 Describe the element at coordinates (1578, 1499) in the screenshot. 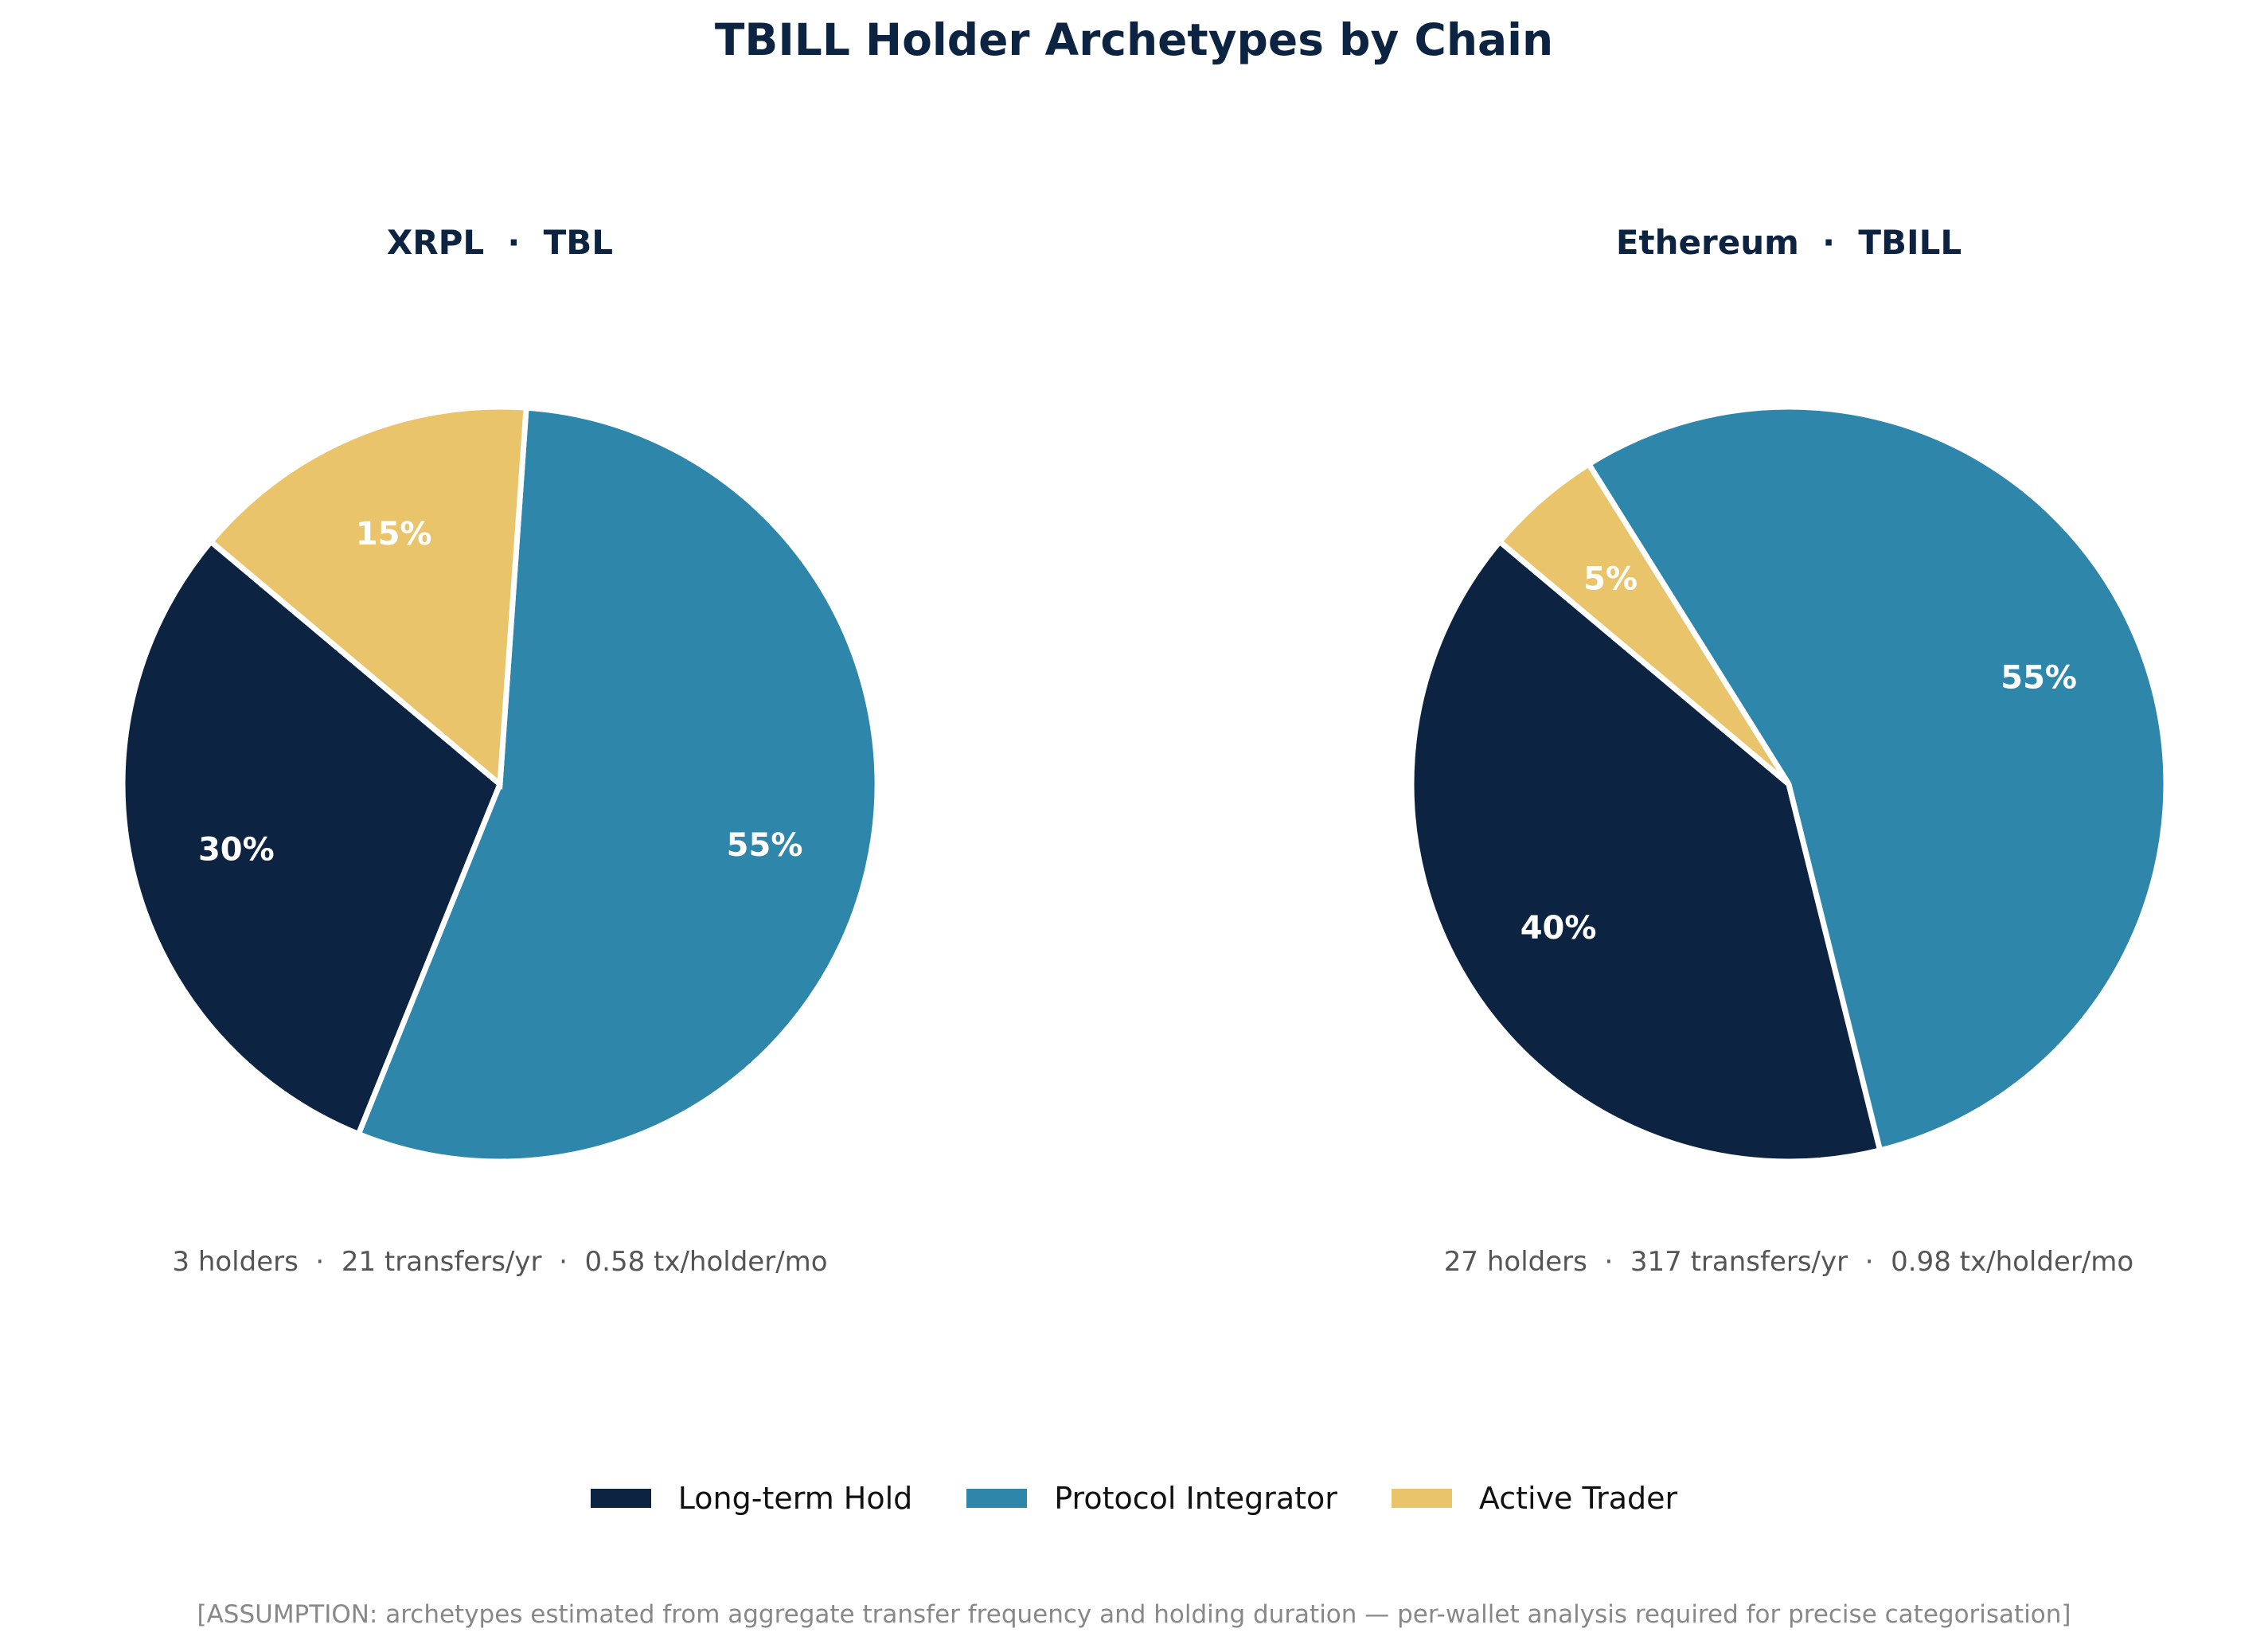

I see `legend-label: Active Trader` at that location.